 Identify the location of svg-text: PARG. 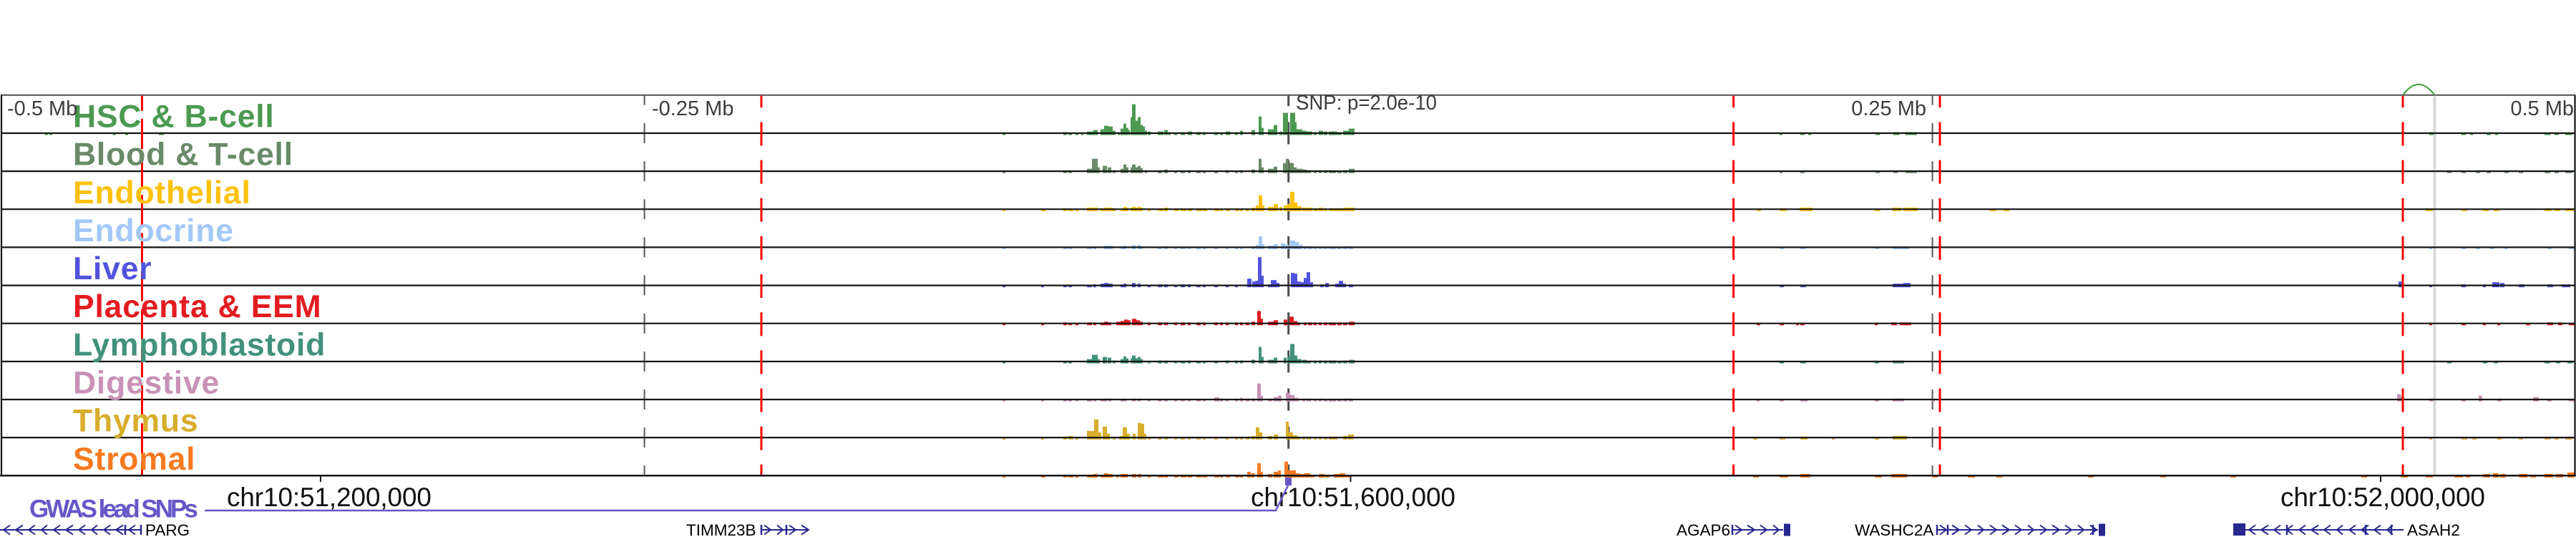
(167, 529).